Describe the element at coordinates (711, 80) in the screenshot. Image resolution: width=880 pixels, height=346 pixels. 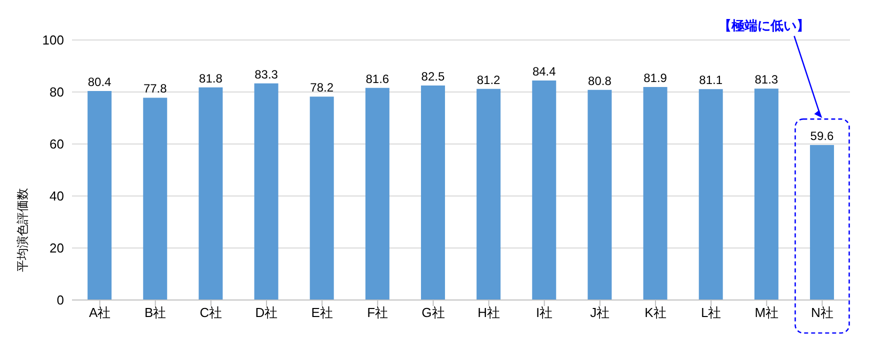
I see `data-label: 81.1` at that location.